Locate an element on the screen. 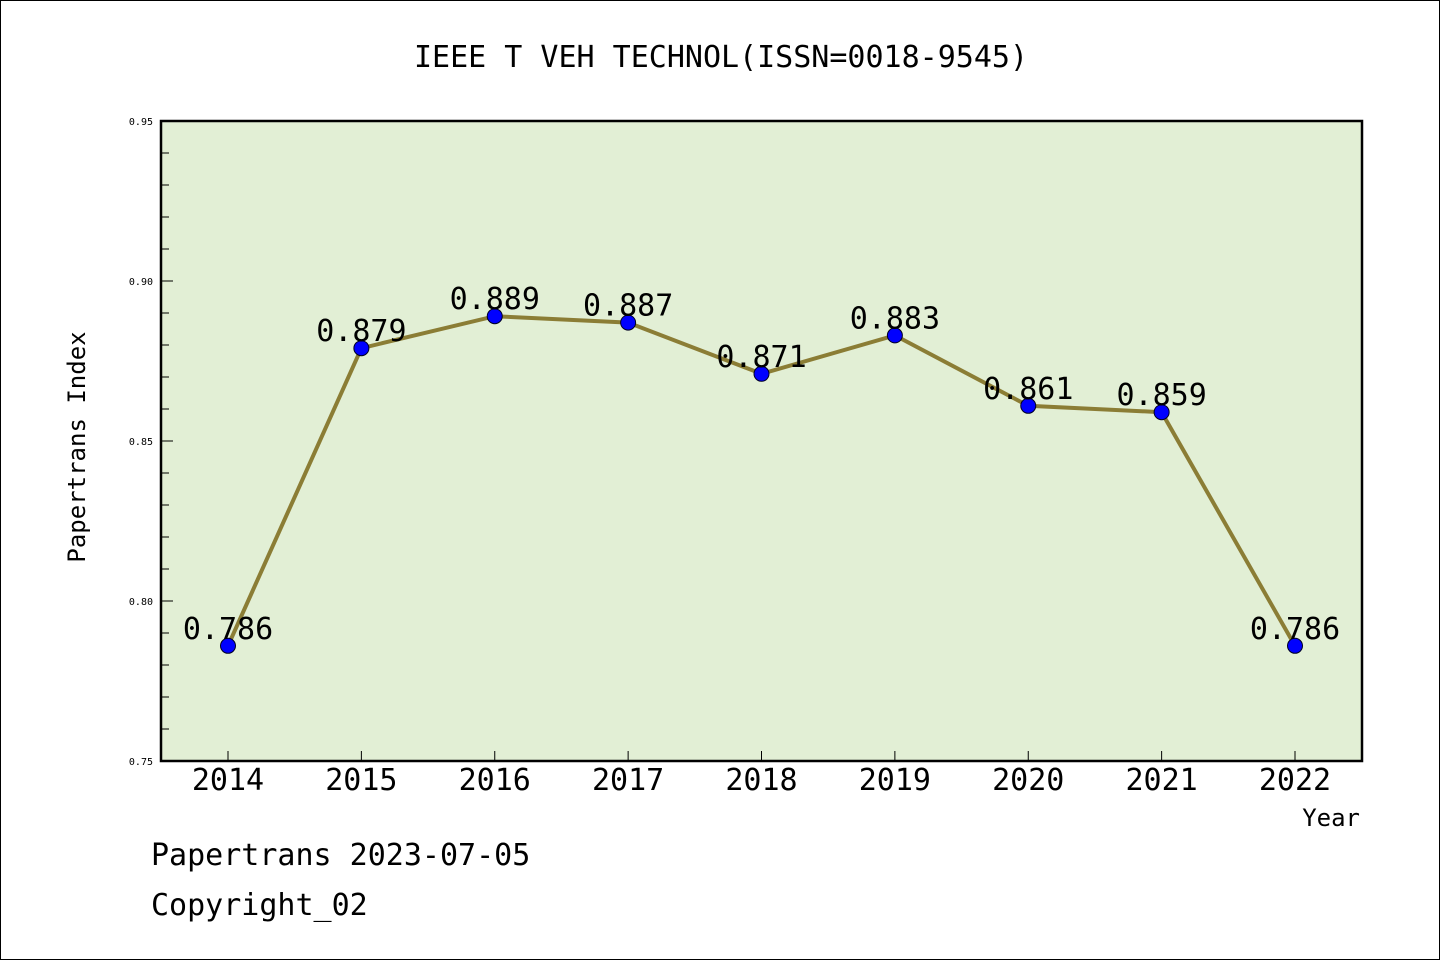 The height and width of the screenshot is (960, 1440). data-label: 0.883 is located at coordinates (895, 318).